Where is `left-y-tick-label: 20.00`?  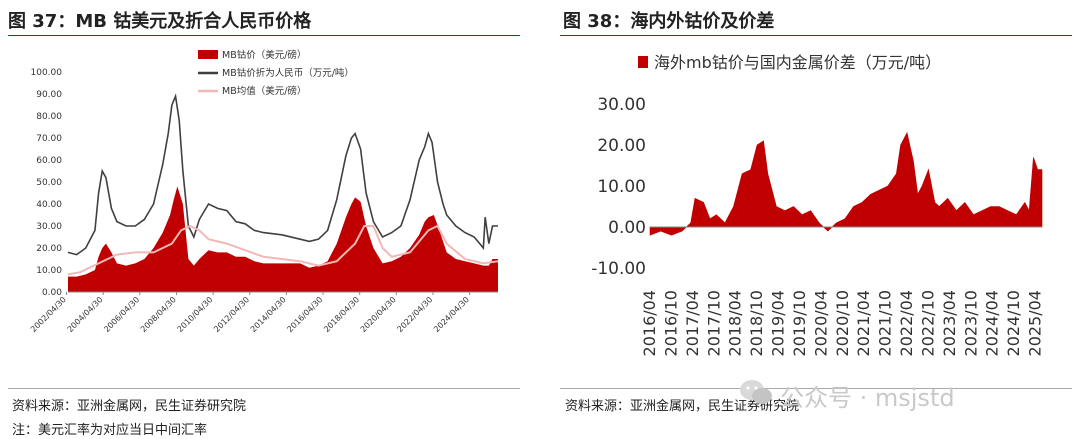
left-y-tick-label: 20.00 is located at coordinates (49, 249).